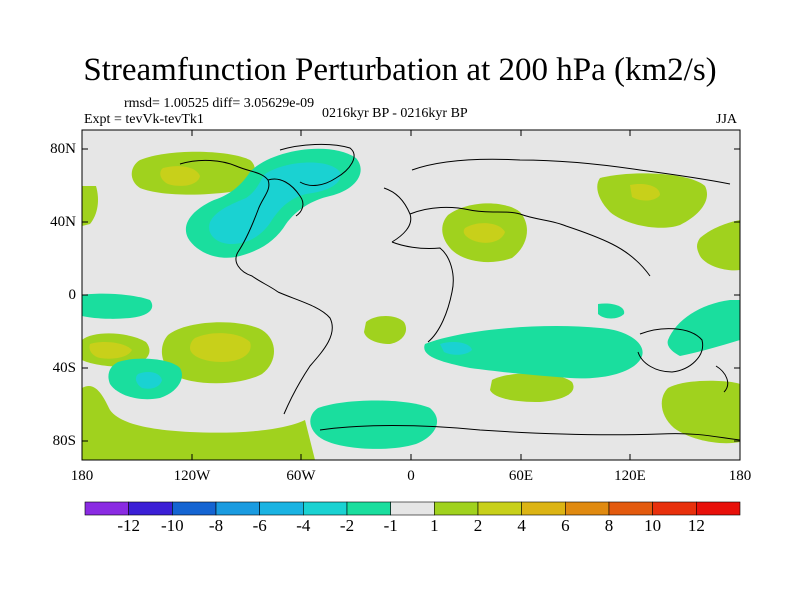 This screenshot has width=800, height=600. What do you see at coordinates (72, 295) in the screenshot?
I see `lat-label-0: 0` at bounding box center [72, 295].